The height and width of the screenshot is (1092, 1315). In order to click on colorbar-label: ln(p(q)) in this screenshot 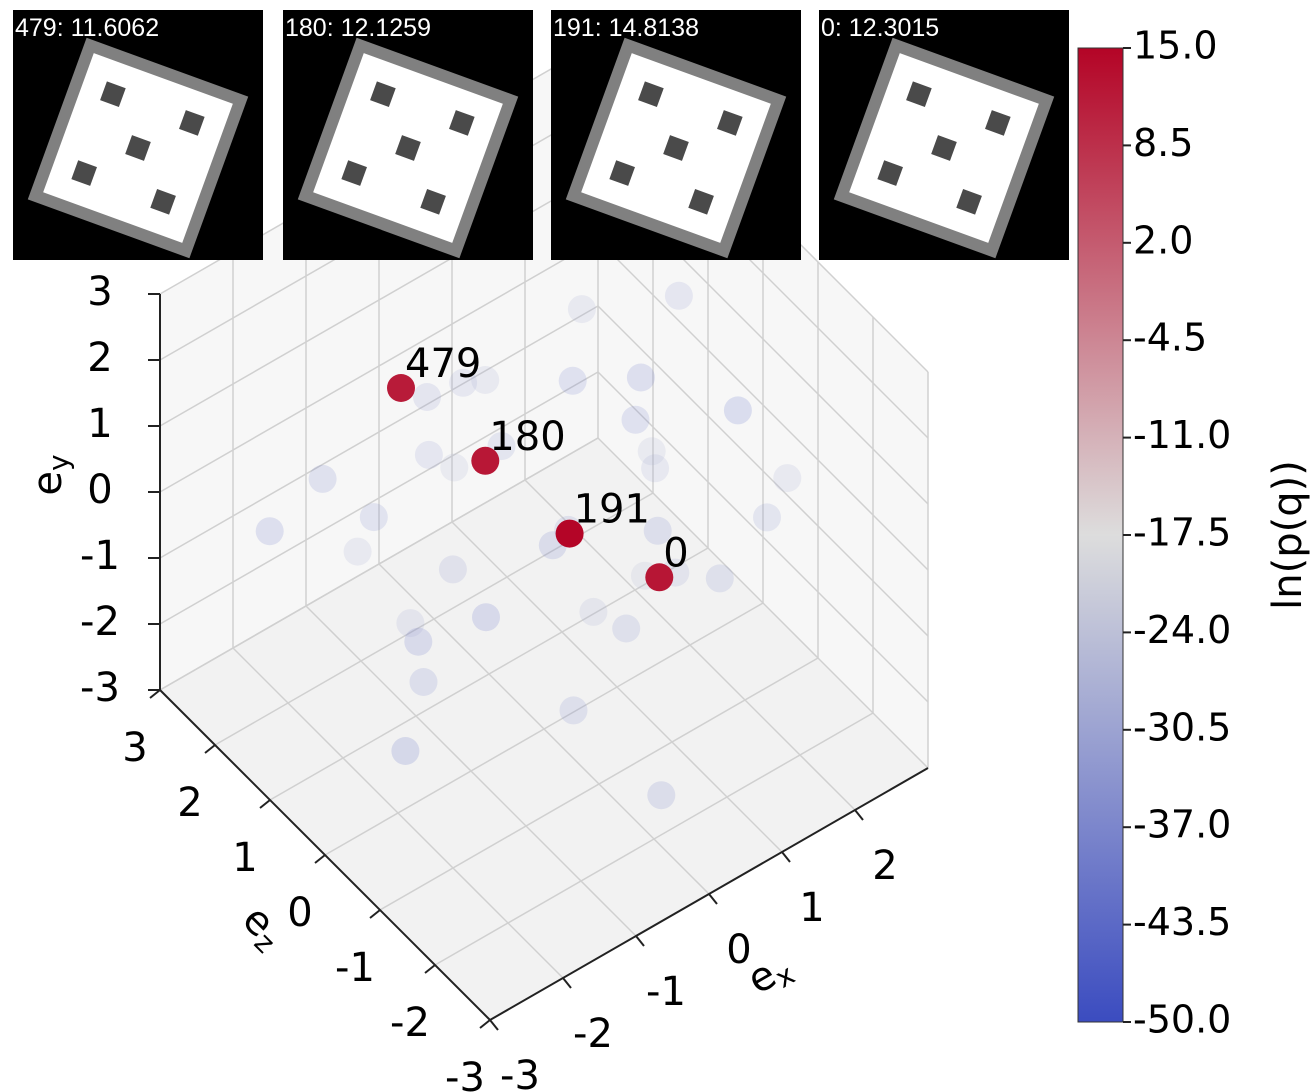, I will do `click(1288, 535)`.